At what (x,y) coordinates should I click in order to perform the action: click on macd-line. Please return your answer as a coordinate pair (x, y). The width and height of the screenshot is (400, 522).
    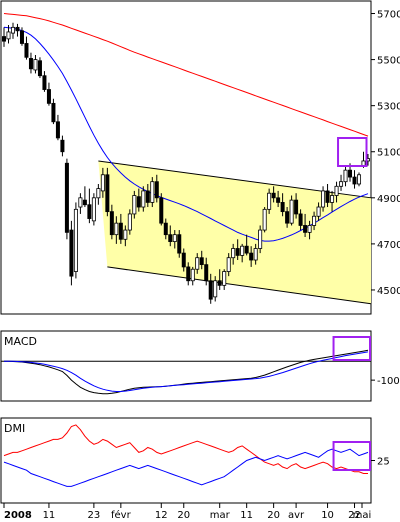
    Looking at the image, I should click on (186, 372).